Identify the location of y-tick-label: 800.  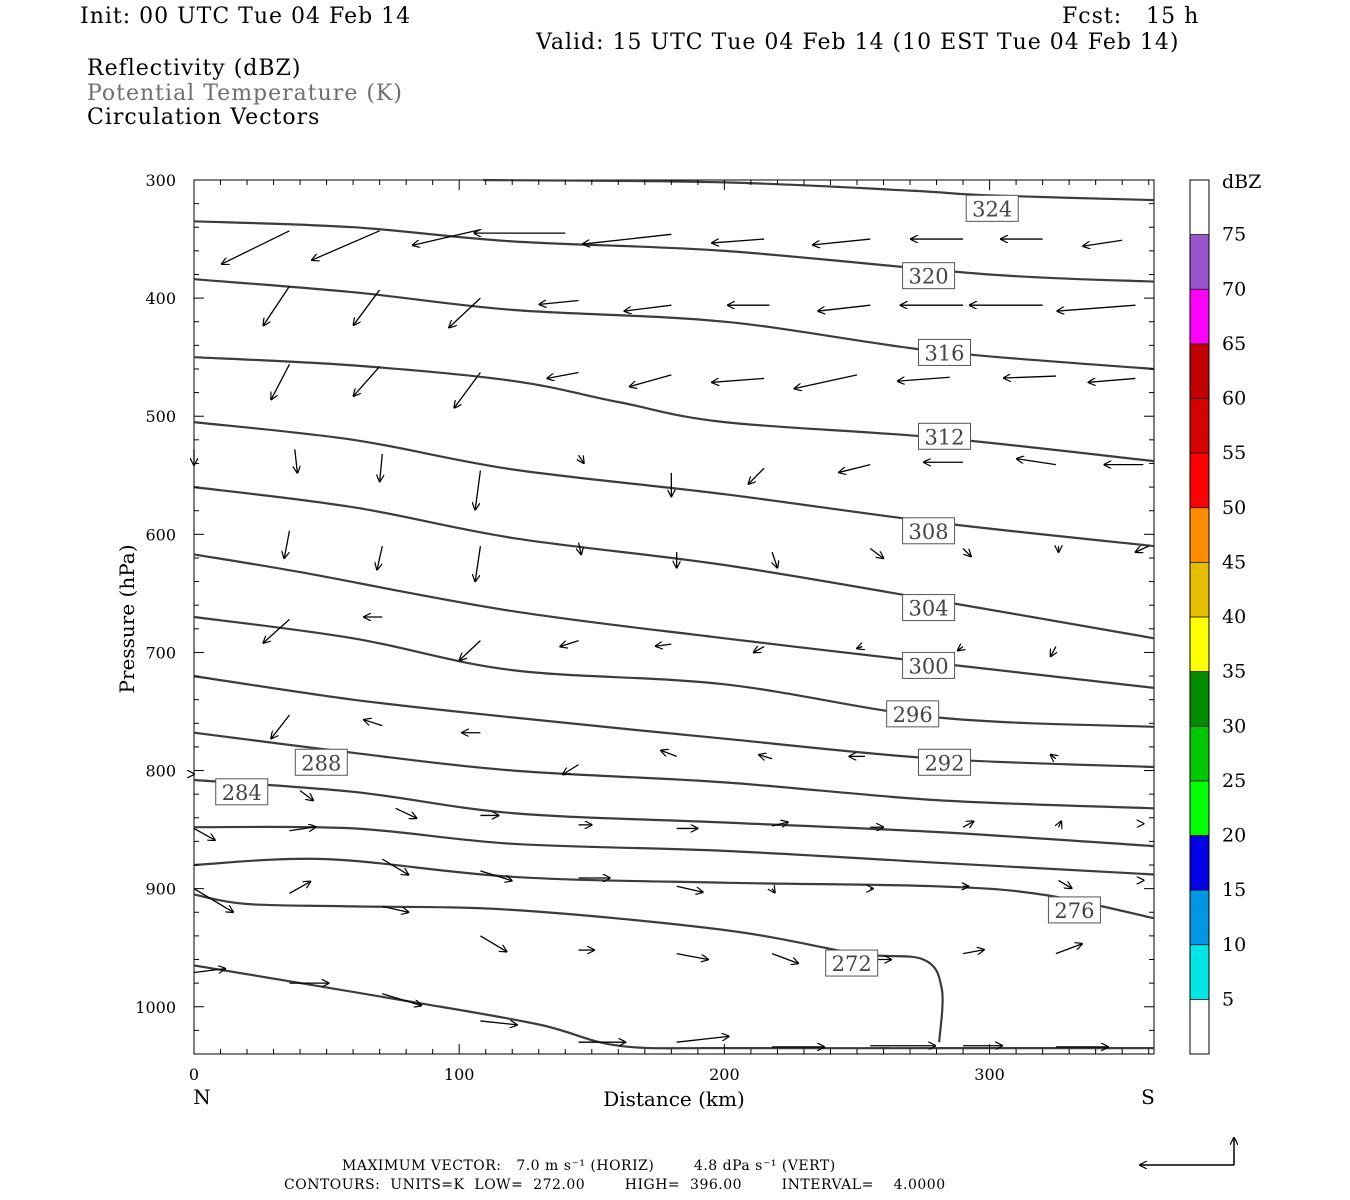
(160, 771).